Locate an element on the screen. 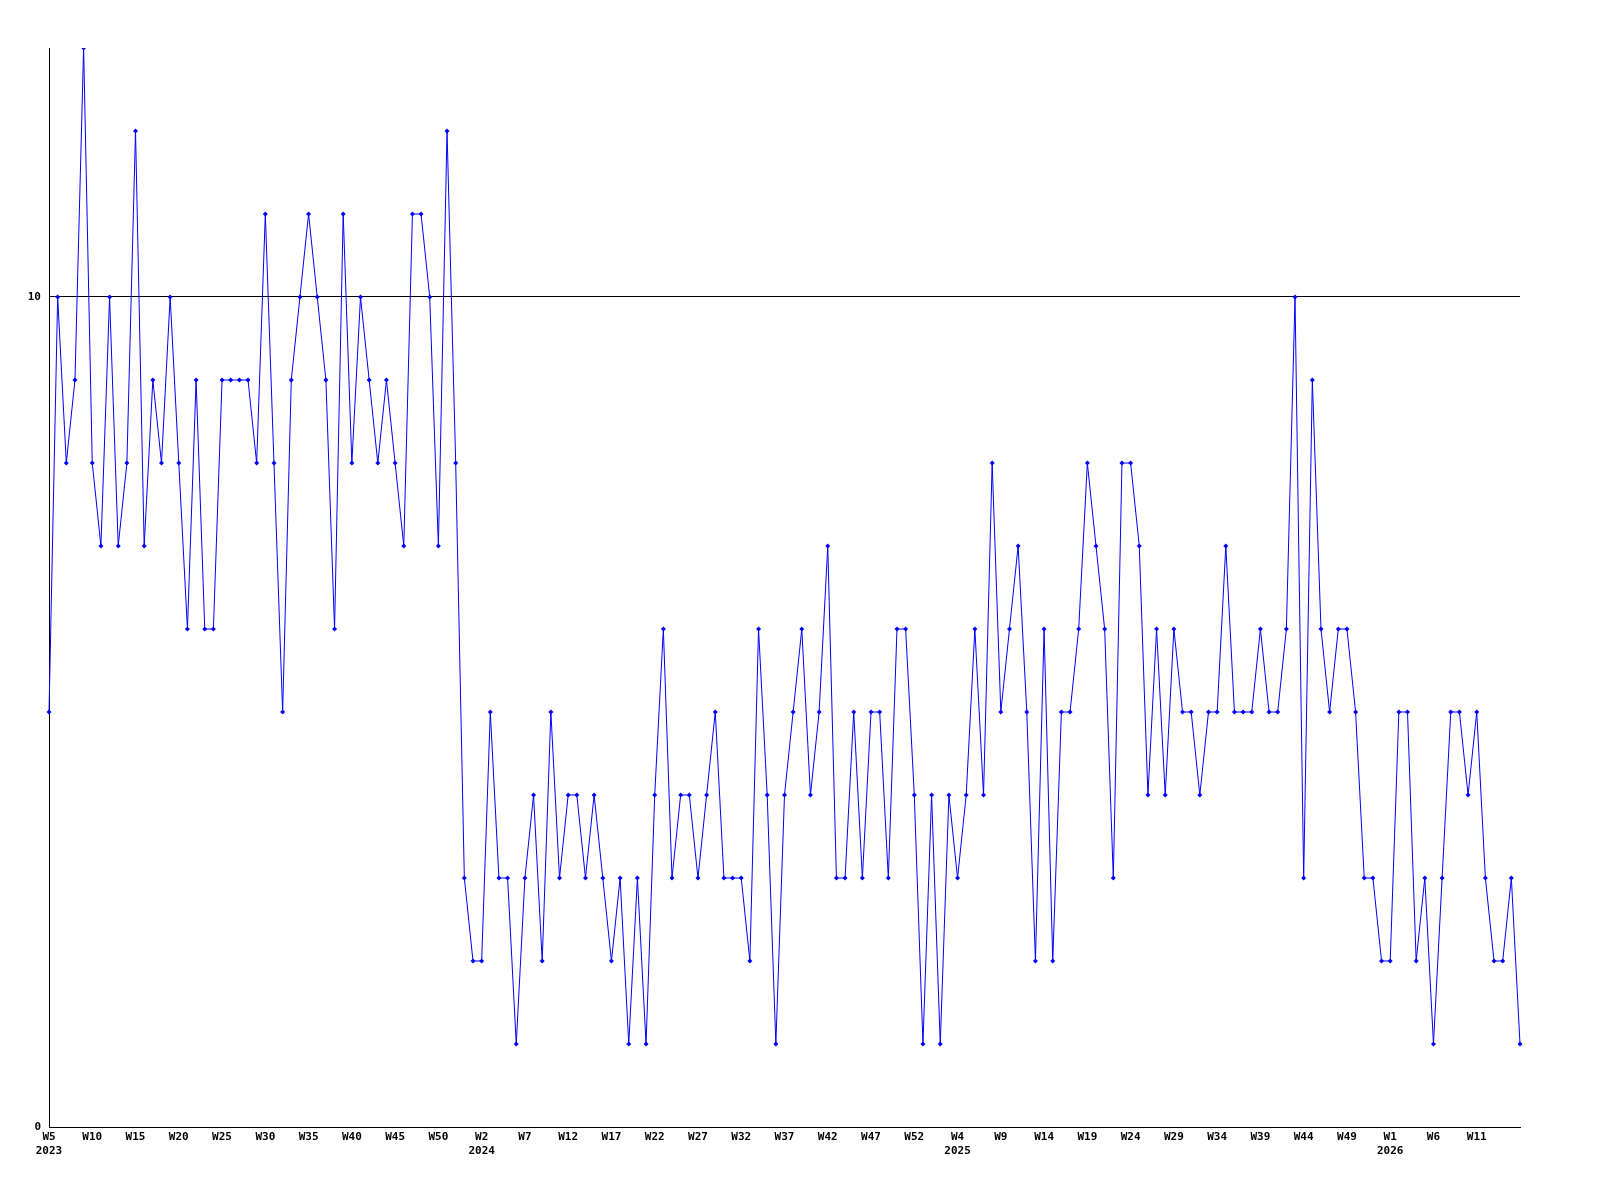 The height and width of the screenshot is (1200, 1600). x-tick-label: W27 is located at coordinates (698, 1137).